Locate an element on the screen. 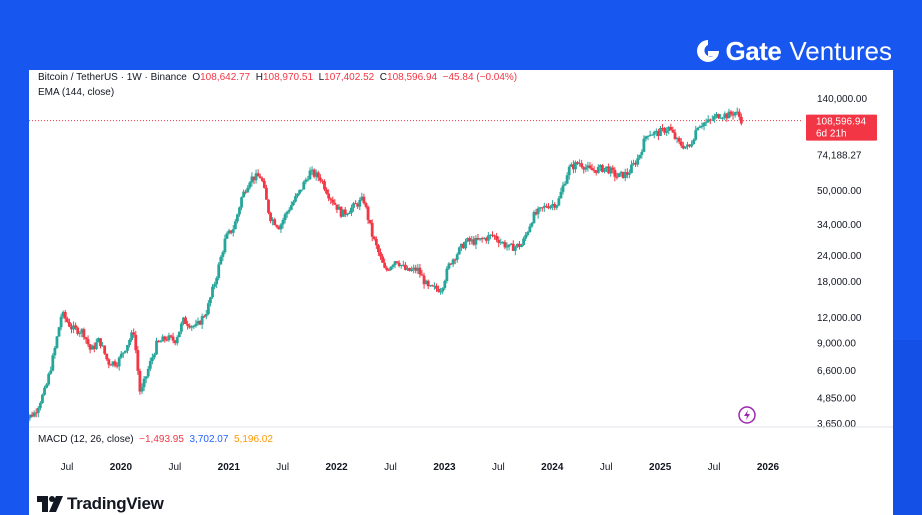 Image resolution: width=922 pixels, height=515 pixels. x-tick-label: Jul is located at coordinates (282, 467).